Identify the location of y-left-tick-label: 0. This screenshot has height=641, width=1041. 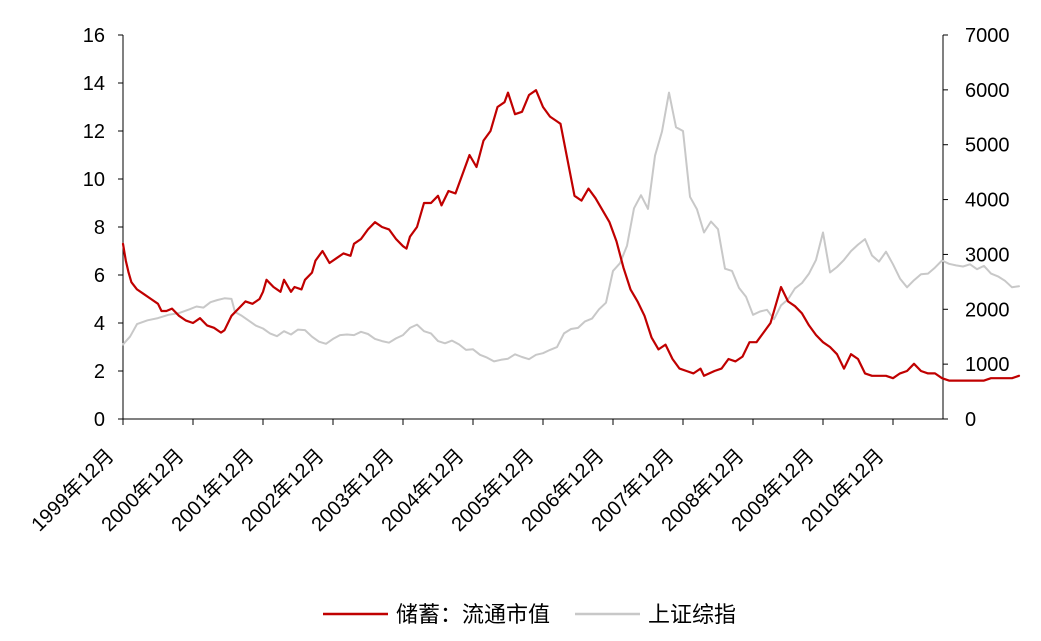
(99, 420).